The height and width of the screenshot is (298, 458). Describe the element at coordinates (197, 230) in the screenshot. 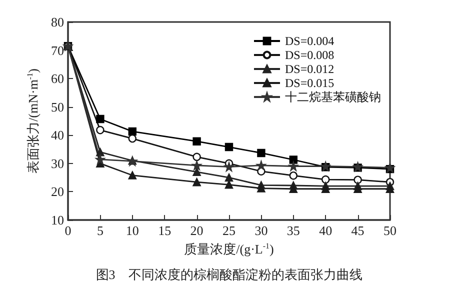

I see `x-tick-label: 20` at that location.